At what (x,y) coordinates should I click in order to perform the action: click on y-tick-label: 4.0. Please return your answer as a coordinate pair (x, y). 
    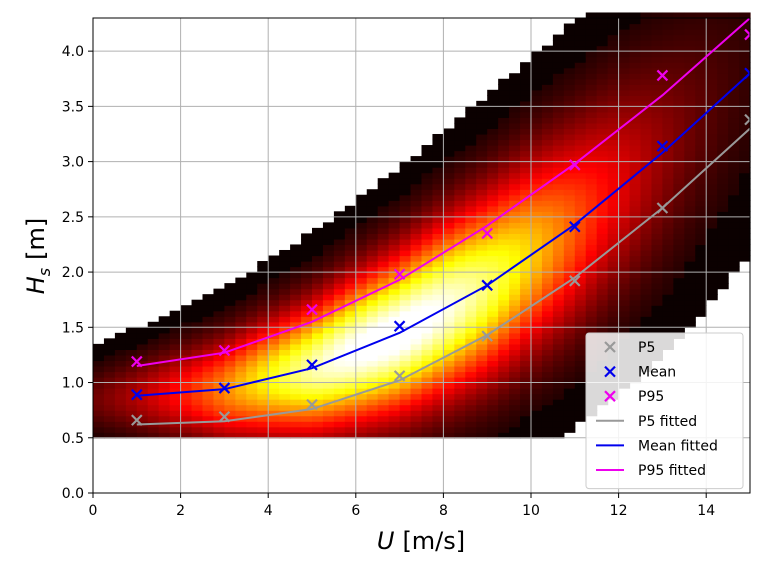
    Looking at the image, I should click on (73, 52).